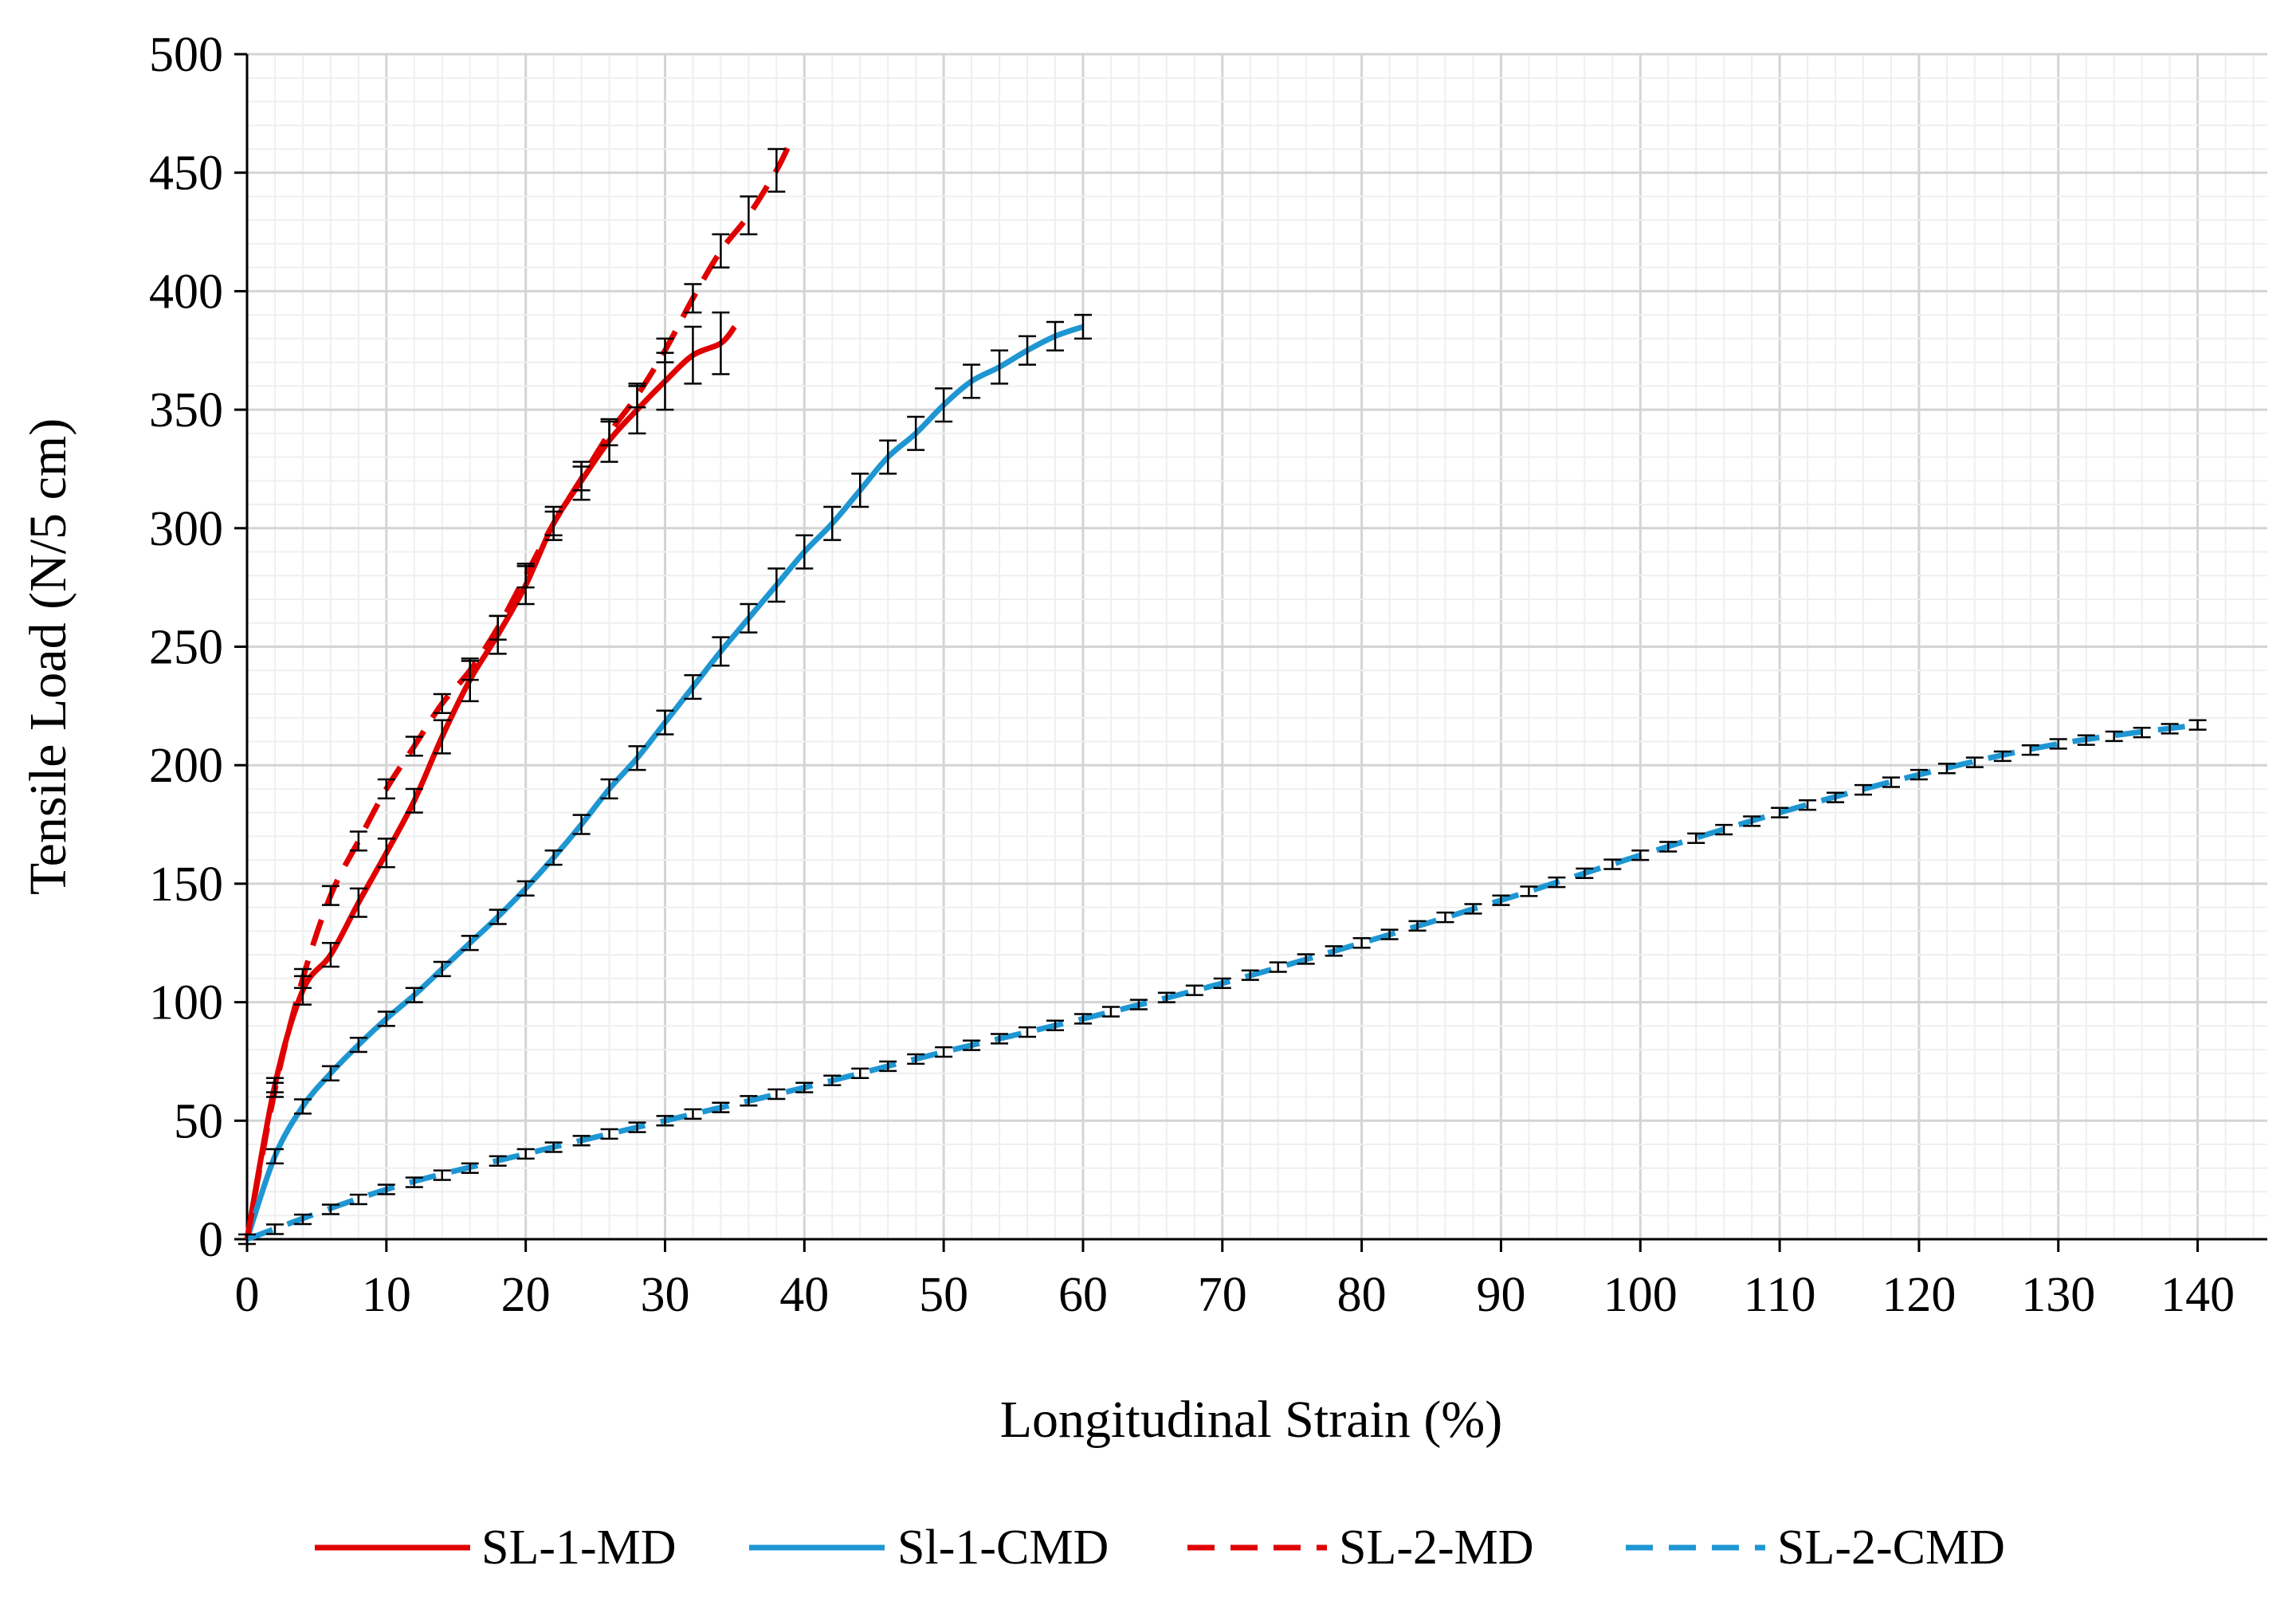  Describe the element at coordinates (1003, 1548) in the screenshot. I see `legend-label-sl-1-cmd: Sl-1-CMD` at that location.